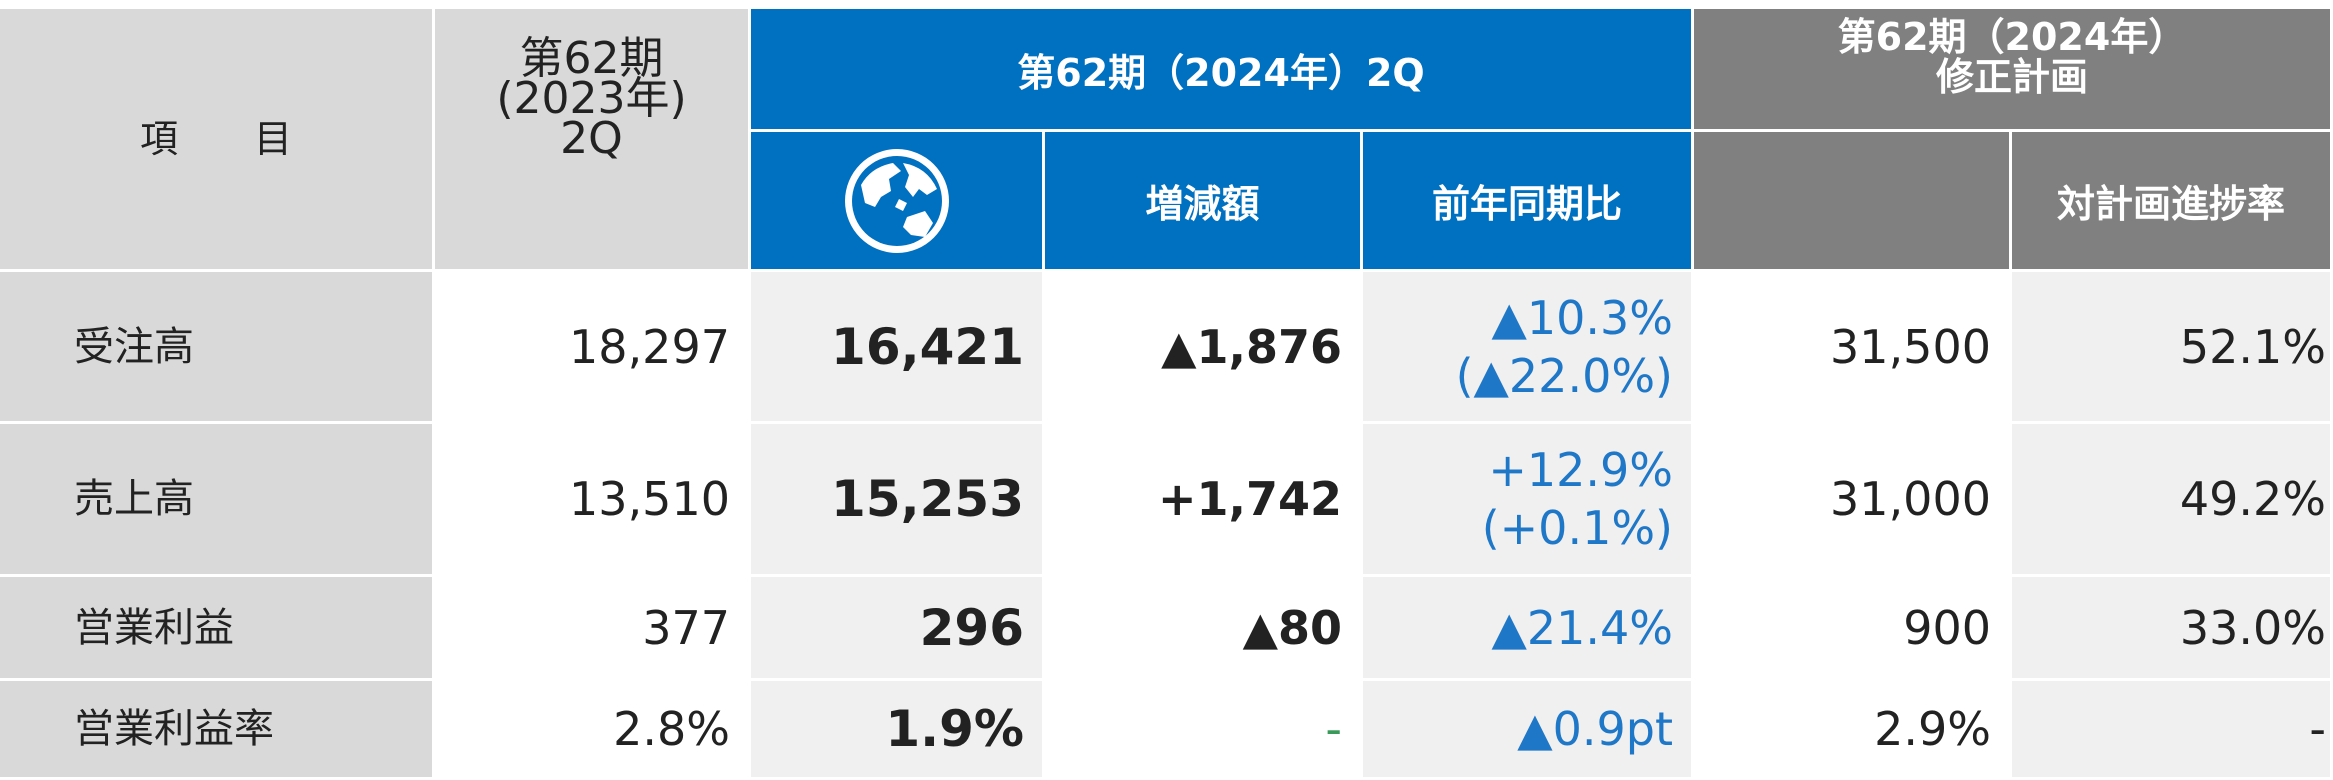  Describe the element at coordinates (134, 346) in the screenshot. I see `cell-text: 受注高` at that location.